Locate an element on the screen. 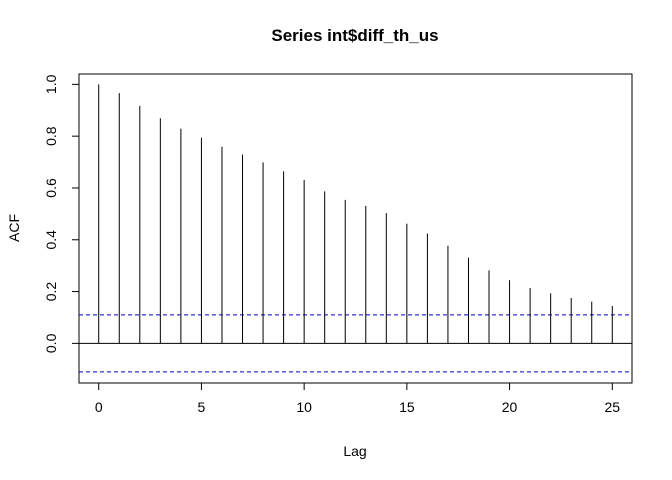 The width and height of the screenshot is (672, 480). x-tick-label: 10 is located at coordinates (304, 407).